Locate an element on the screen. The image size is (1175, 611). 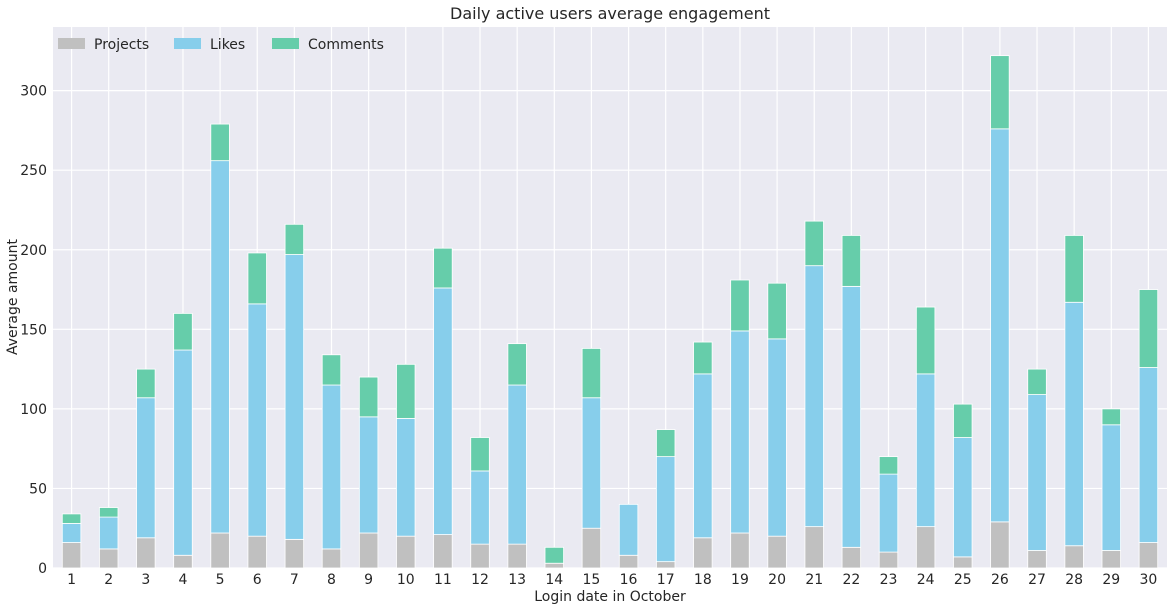
x-tick-label: 14 is located at coordinates (554, 580).